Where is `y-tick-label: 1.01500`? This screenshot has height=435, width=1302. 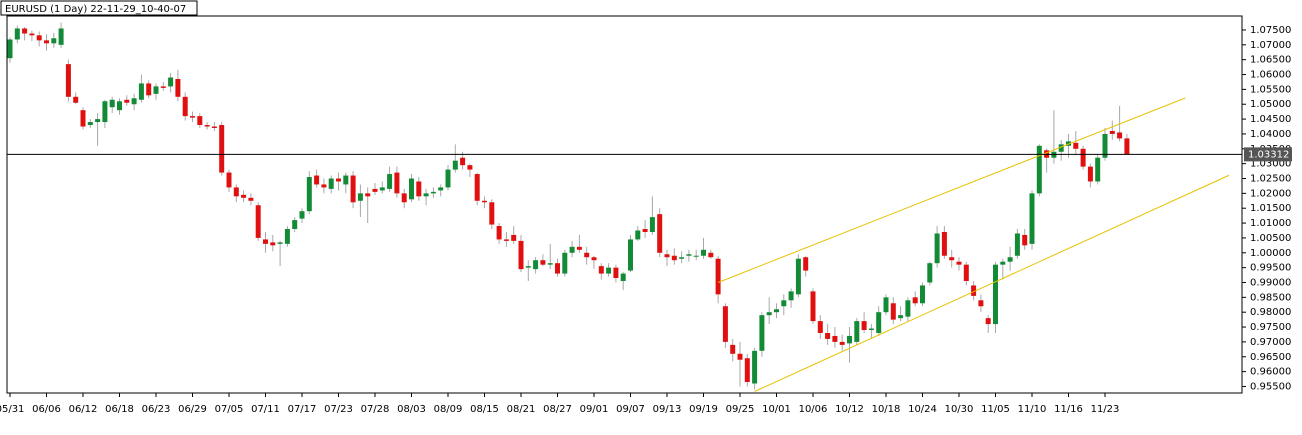
y-tick-label: 1.01500 is located at coordinates (1270, 208).